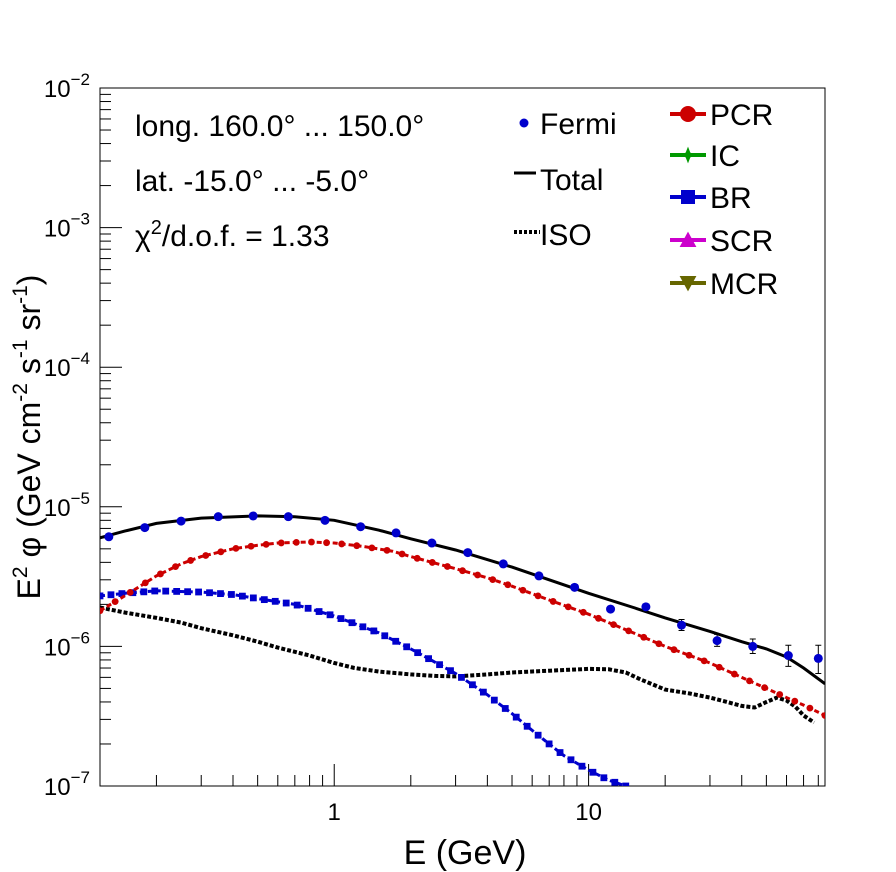 The image size is (896, 872). What do you see at coordinates (67, 505) in the screenshot?
I see `y-tick-label: 10⁻⁵` at bounding box center [67, 505].